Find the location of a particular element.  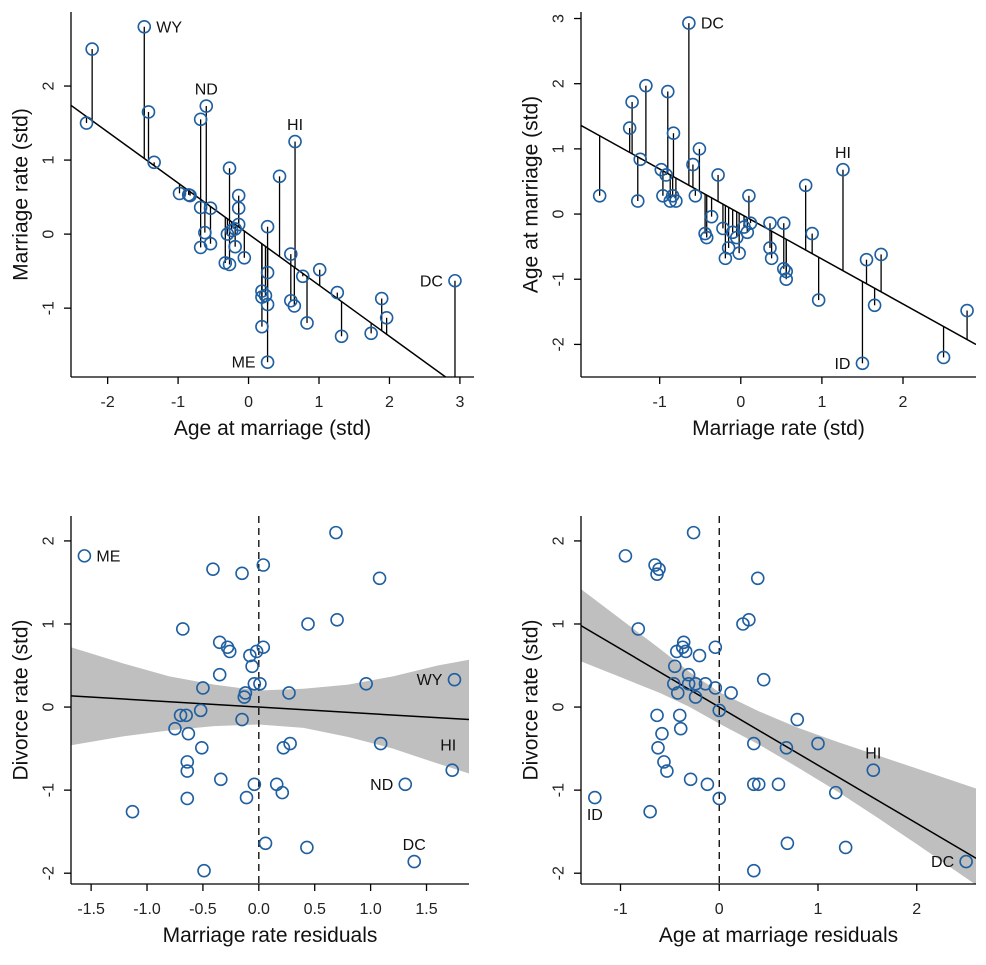

x-tick-label: -0.5 is located at coordinates (203, 909).